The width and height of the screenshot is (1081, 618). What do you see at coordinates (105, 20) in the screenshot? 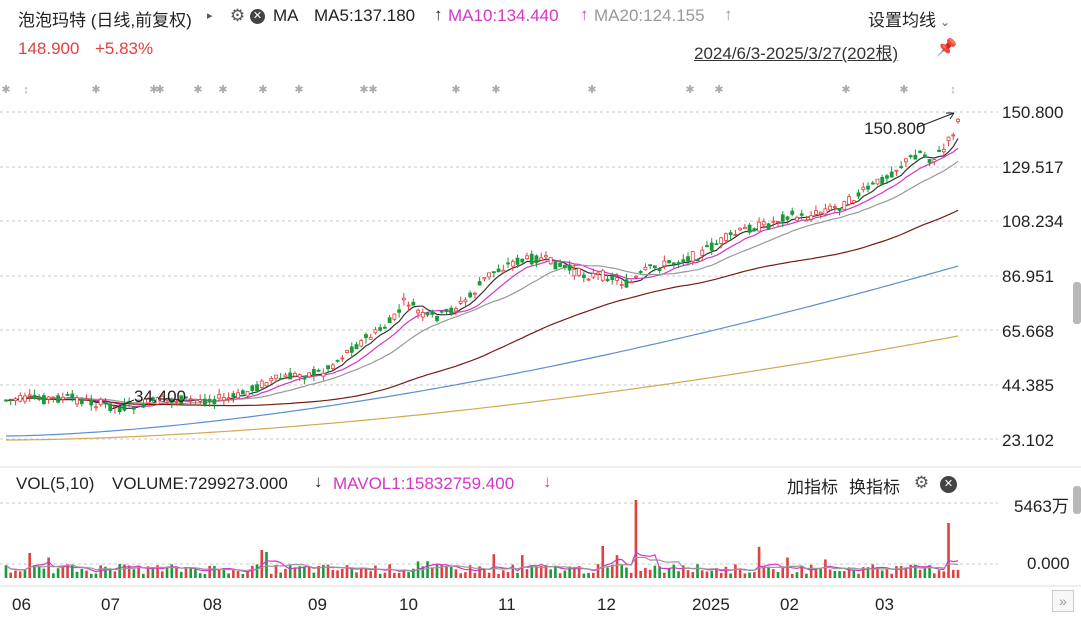
I see `chart-title: 泡泡玛特 (日线,前复权)` at bounding box center [105, 20].